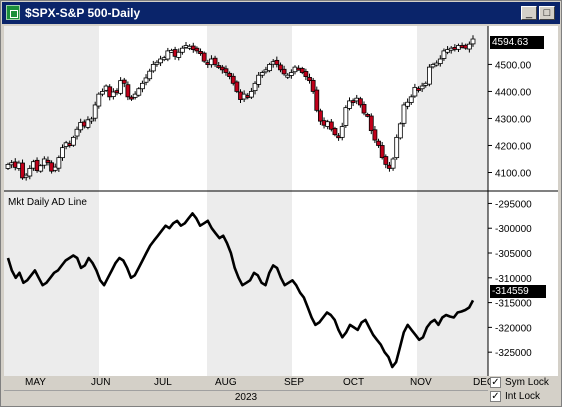 The width and height of the screenshot is (562, 407). What do you see at coordinates (529, 13) in the screenshot?
I see `minimize-button: _` at bounding box center [529, 13].